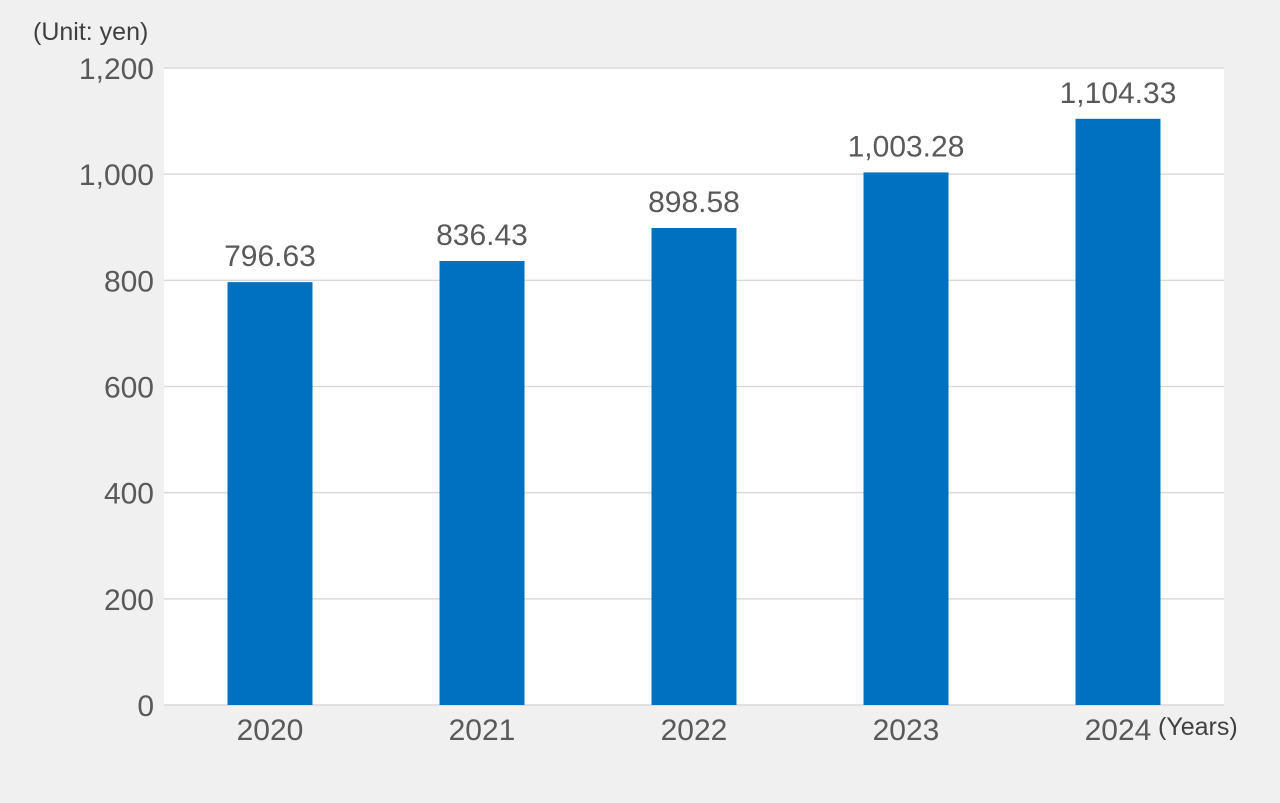 The height and width of the screenshot is (803, 1280). Describe the element at coordinates (129, 281) in the screenshot. I see `y-tick-label: 800` at that location.